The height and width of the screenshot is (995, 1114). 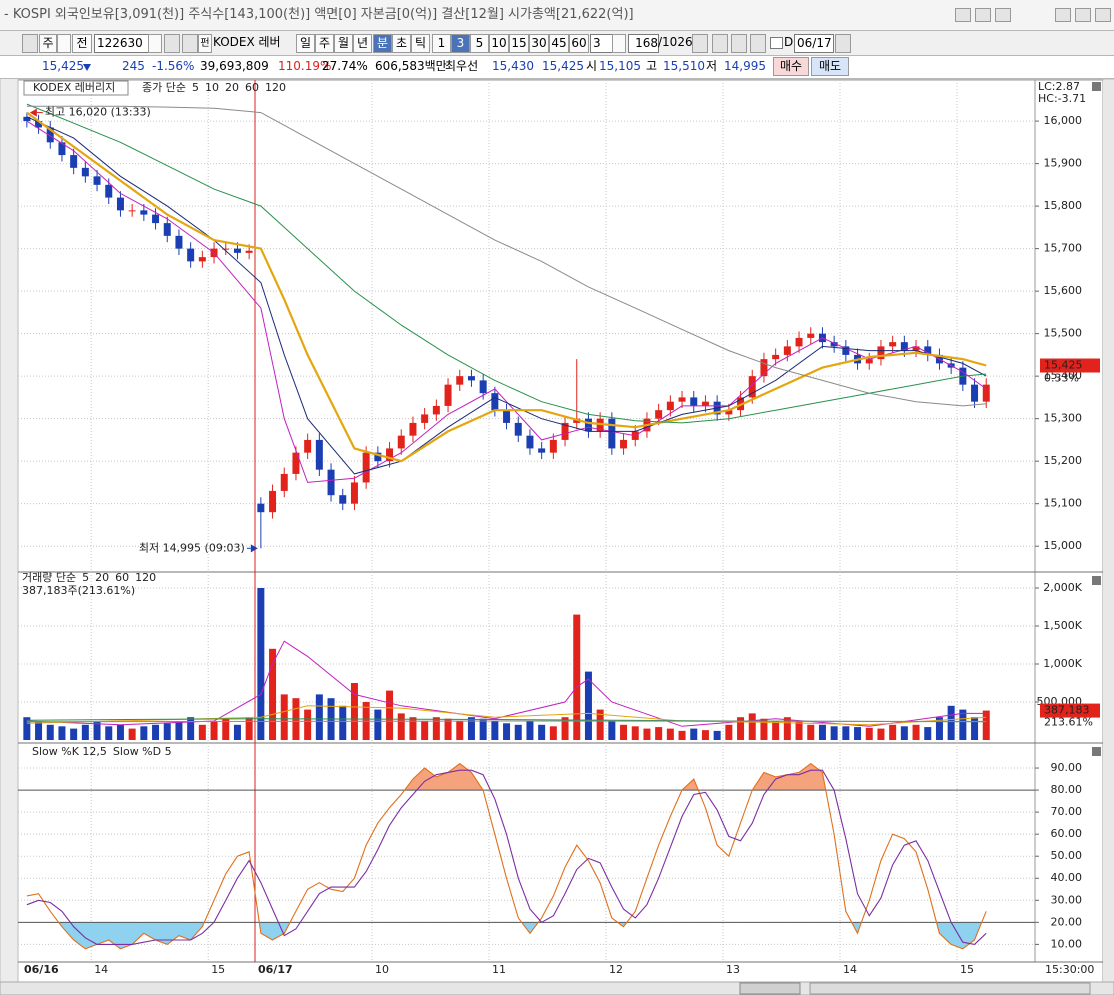 I want to click on unit-button: 일, so click(x=305, y=43).